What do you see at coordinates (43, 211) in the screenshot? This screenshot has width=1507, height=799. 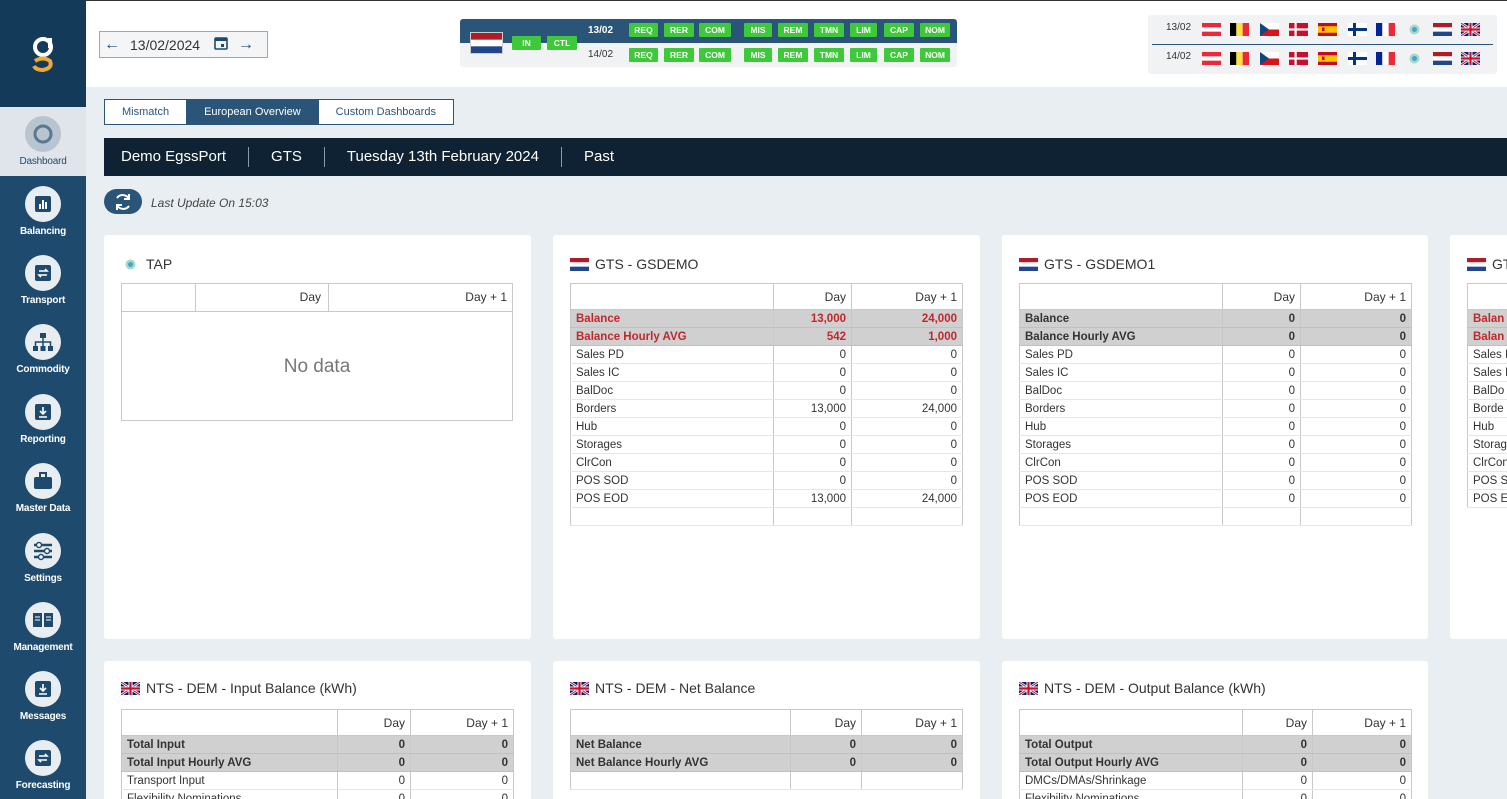 I see `nav-balancing: Balancing` at bounding box center [43, 211].